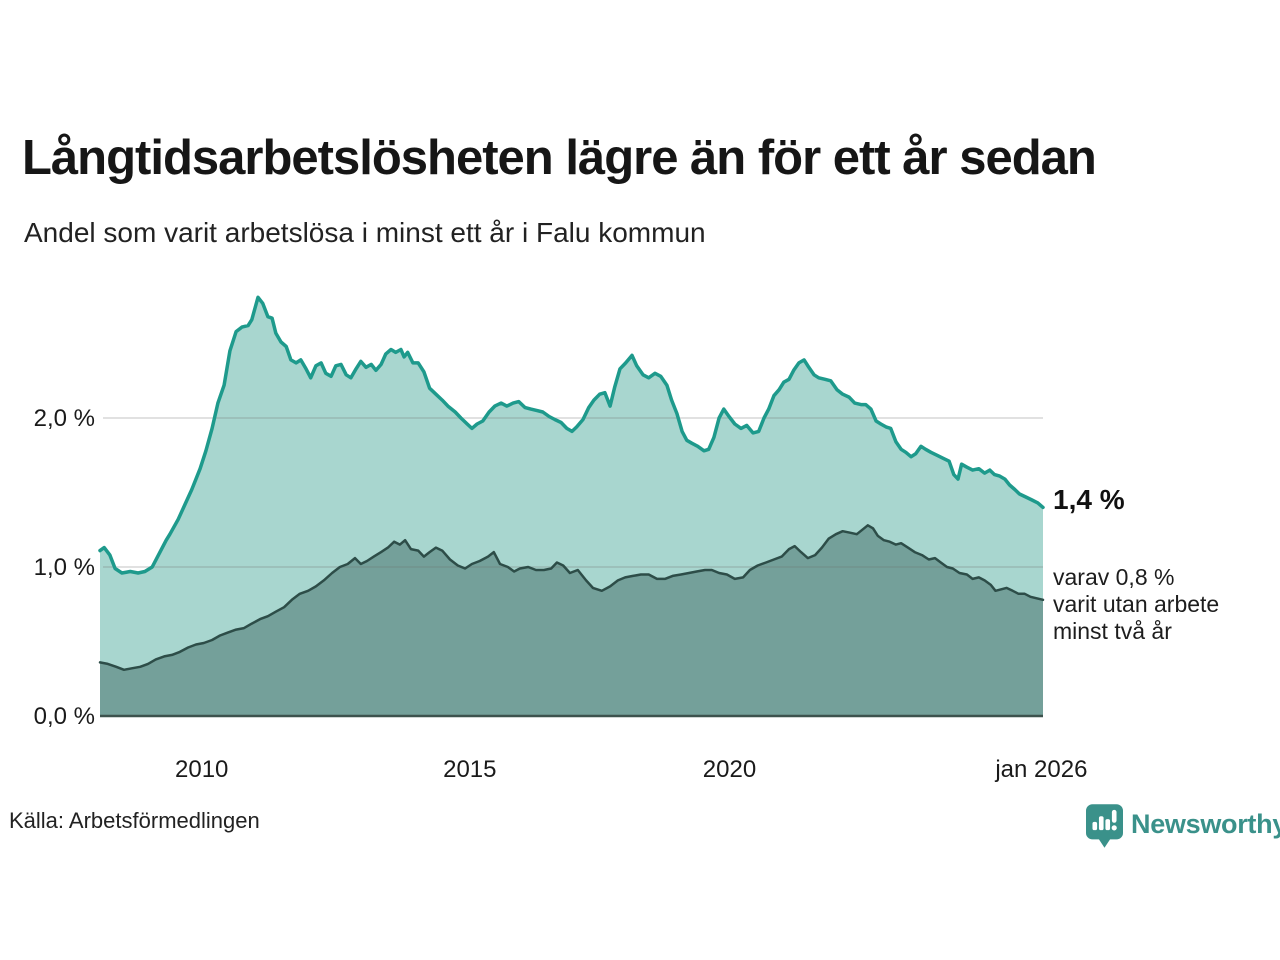 This screenshot has width=1280, height=960. What do you see at coordinates (64, 567) in the screenshot?
I see `y-tick-label: 1,0 %` at bounding box center [64, 567].